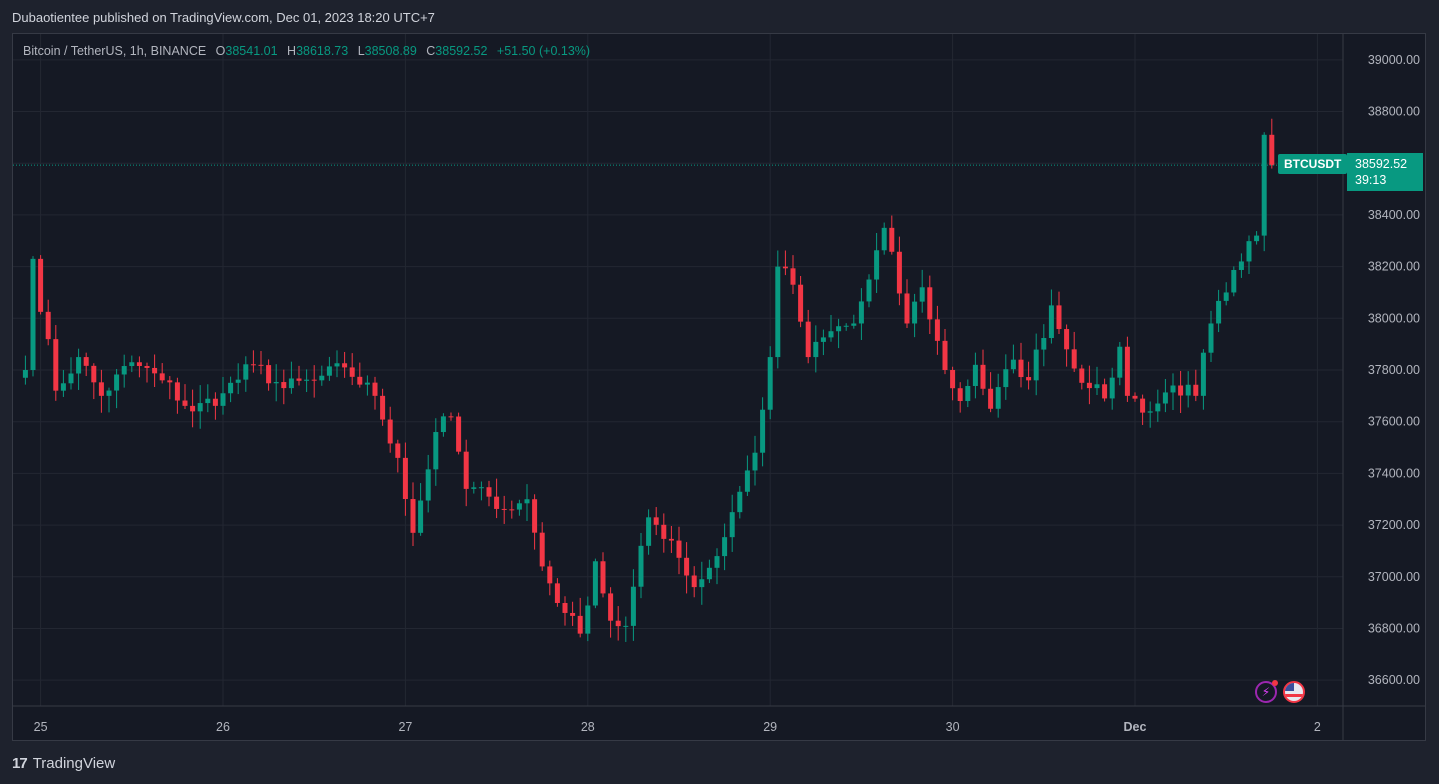 The image size is (1439, 784). Describe the element at coordinates (1385, 172) in the screenshot. I see `last-price-tag: 38592.52 39:13` at that location.